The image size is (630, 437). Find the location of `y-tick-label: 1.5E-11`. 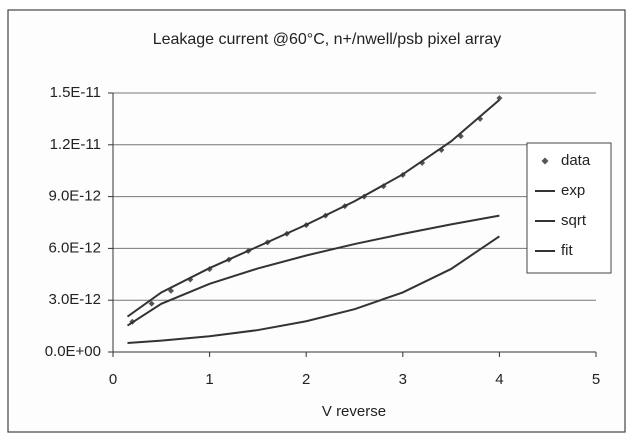

y-tick-label: 1.5E-11 is located at coordinates (75, 92).